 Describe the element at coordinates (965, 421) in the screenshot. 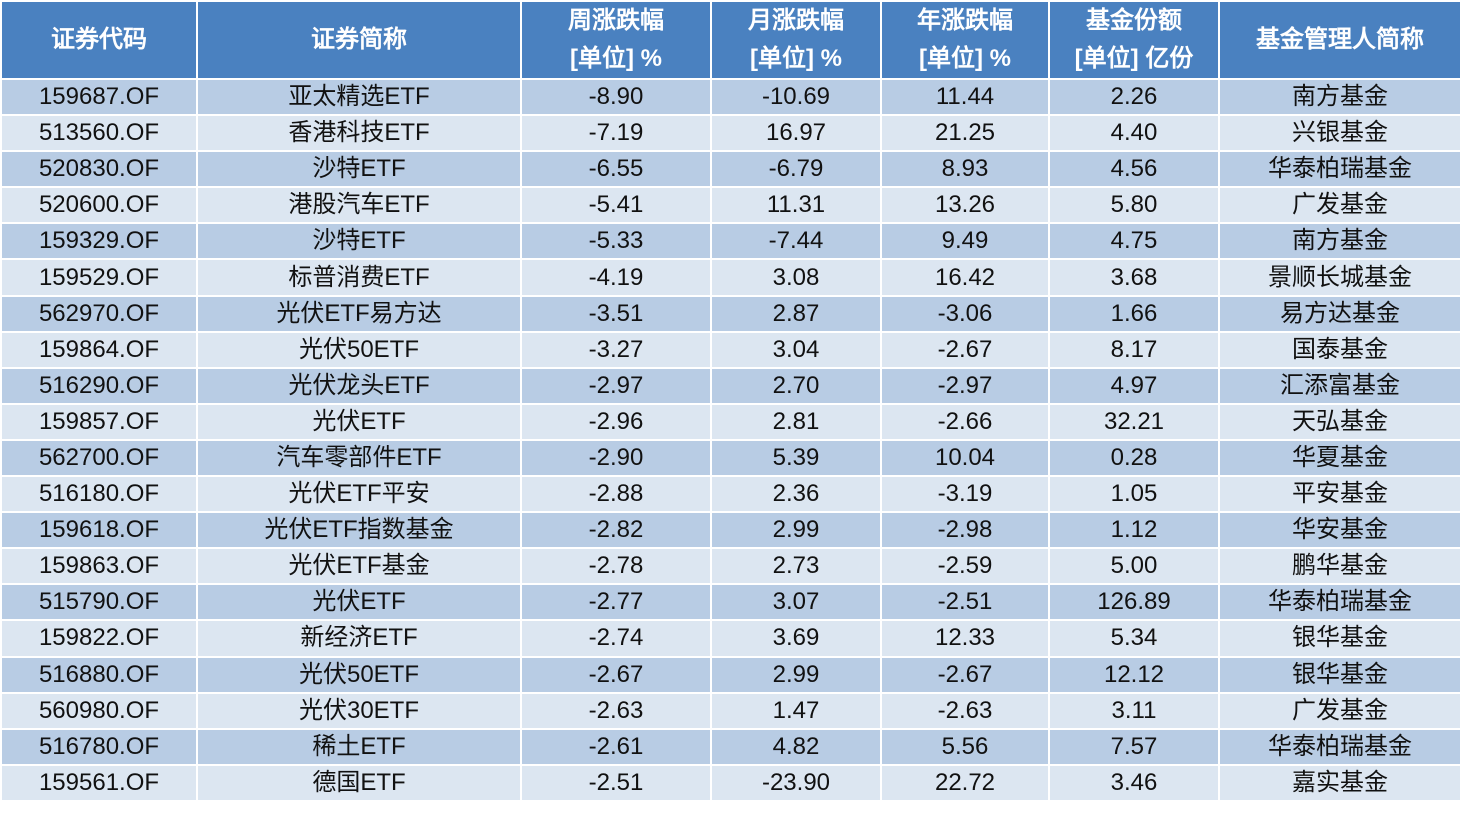

I see `table-cell: -2.66` at that location.